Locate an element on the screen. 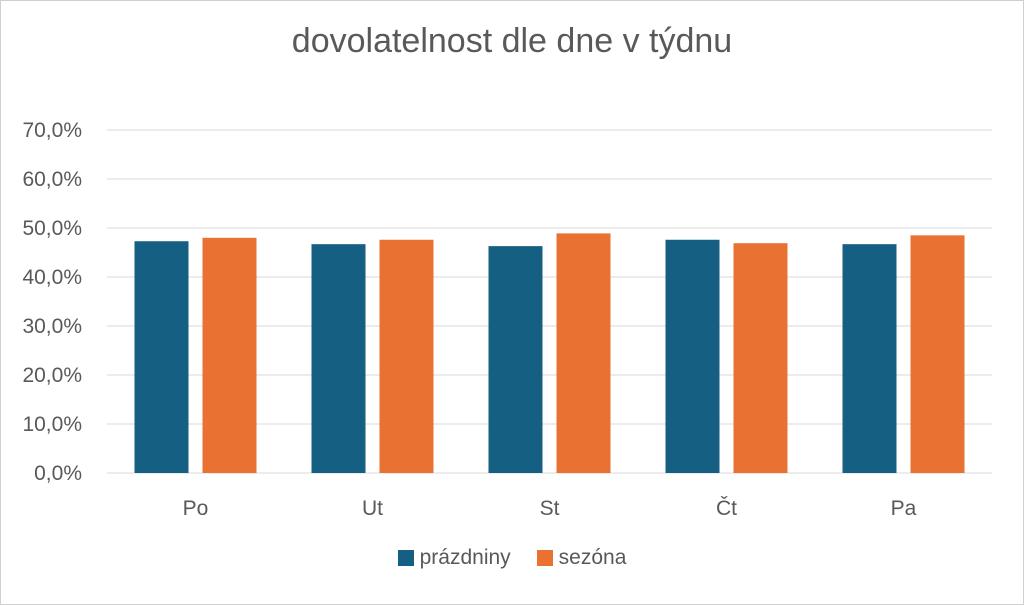 This screenshot has width=1024, height=605. legend-swatch-prazdniny is located at coordinates (405, 558).